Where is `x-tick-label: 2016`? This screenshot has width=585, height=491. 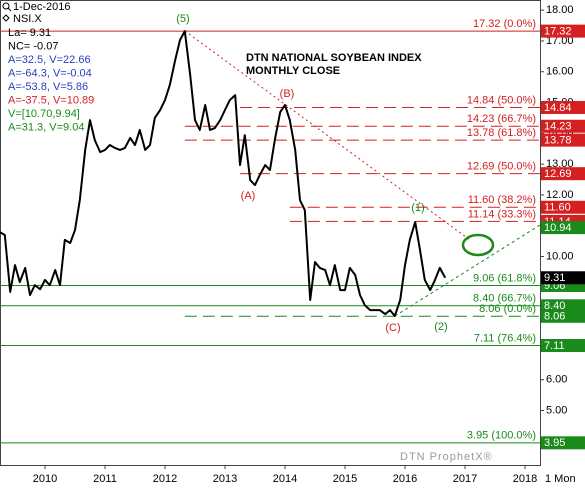 x-tick-label: 2016 is located at coordinates (405, 479).